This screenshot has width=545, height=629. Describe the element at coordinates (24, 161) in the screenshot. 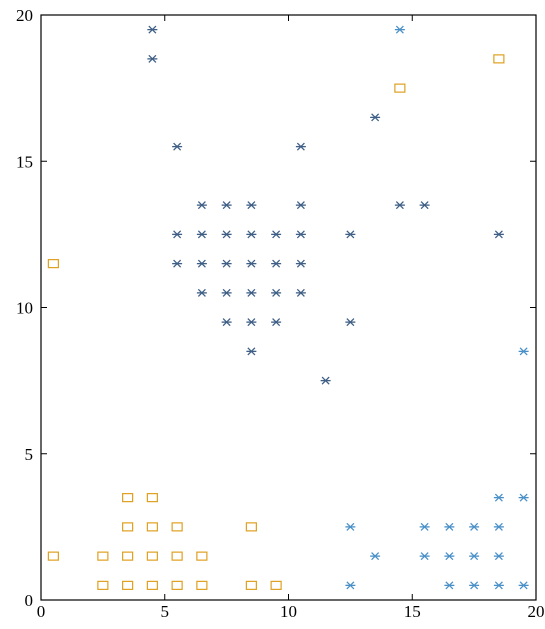

I see `y-tick-label: 15` at that location.